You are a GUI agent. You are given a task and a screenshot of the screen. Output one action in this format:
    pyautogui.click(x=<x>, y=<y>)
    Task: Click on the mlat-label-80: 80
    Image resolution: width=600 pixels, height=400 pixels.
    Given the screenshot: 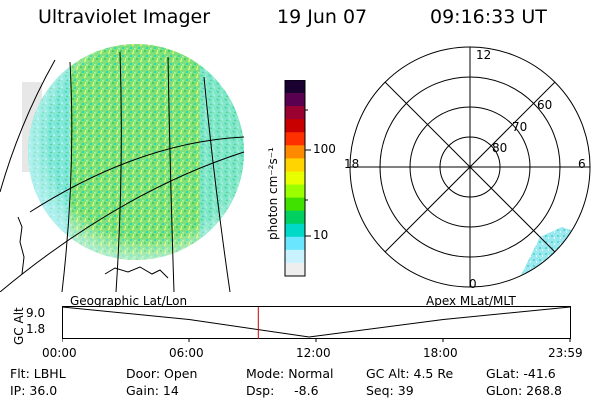 What is the action you would take?
    pyautogui.click(x=500, y=148)
    